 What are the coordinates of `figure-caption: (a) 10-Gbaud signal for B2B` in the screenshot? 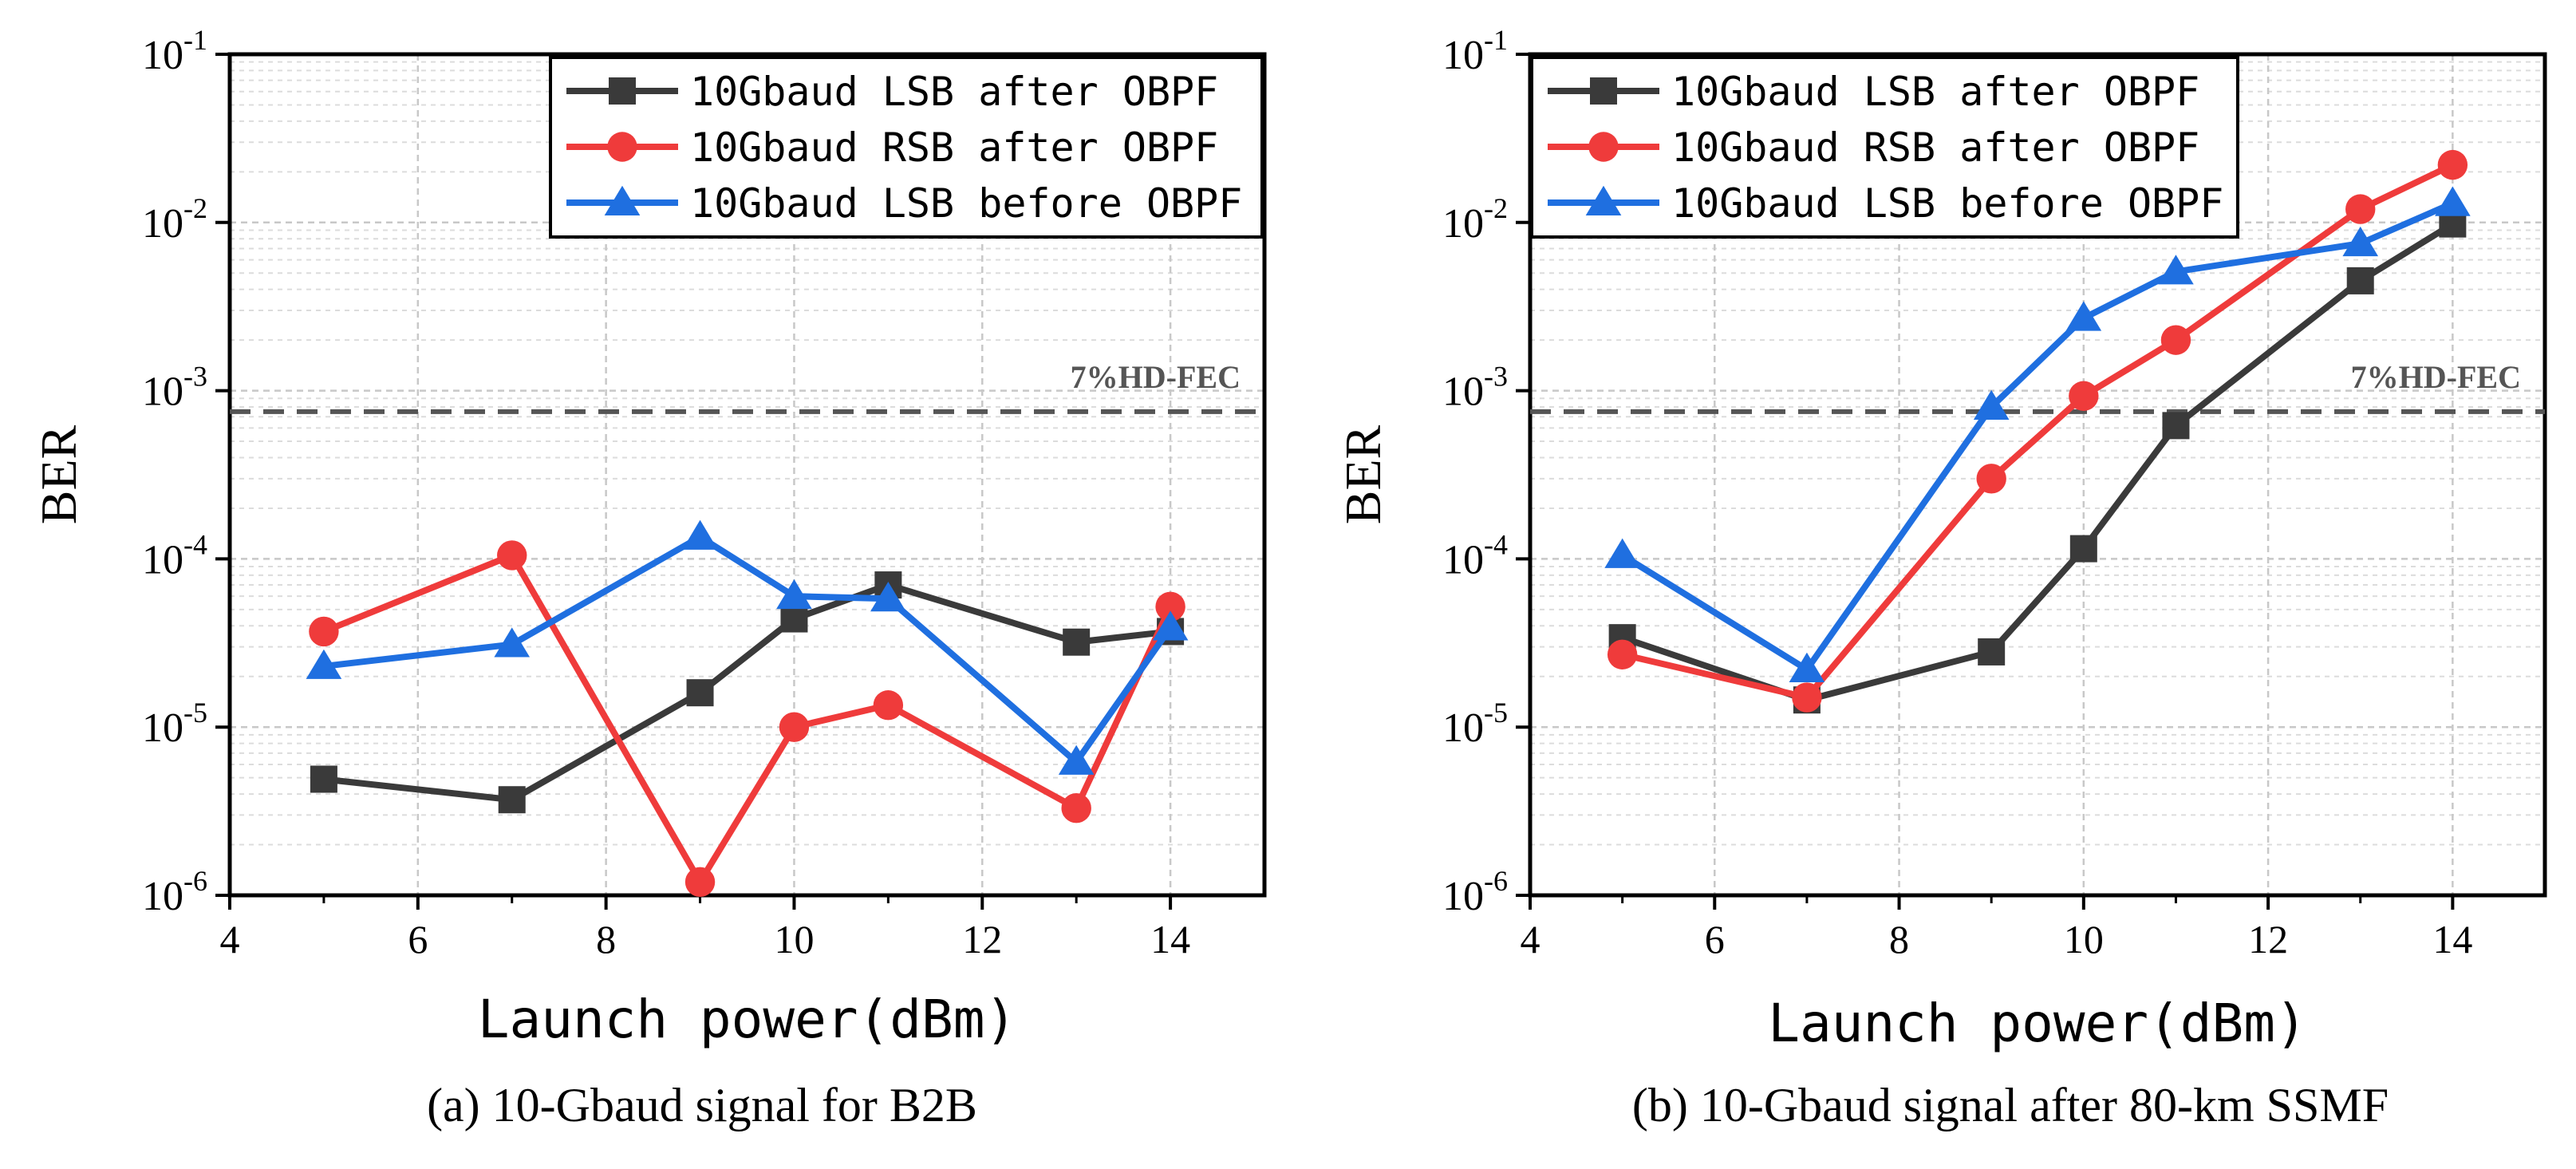 It's located at (702, 1105).